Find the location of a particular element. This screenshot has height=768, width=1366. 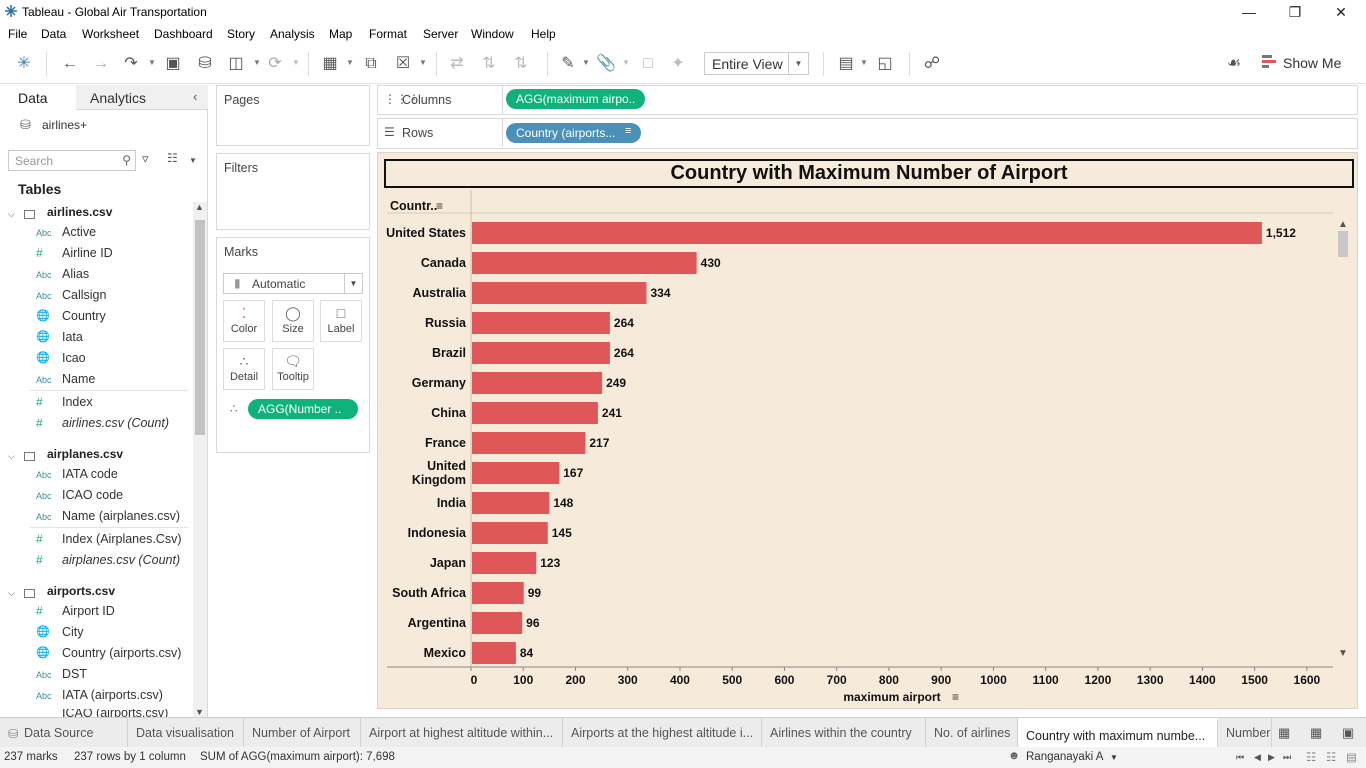

menu-file: File is located at coordinates (17, 34).